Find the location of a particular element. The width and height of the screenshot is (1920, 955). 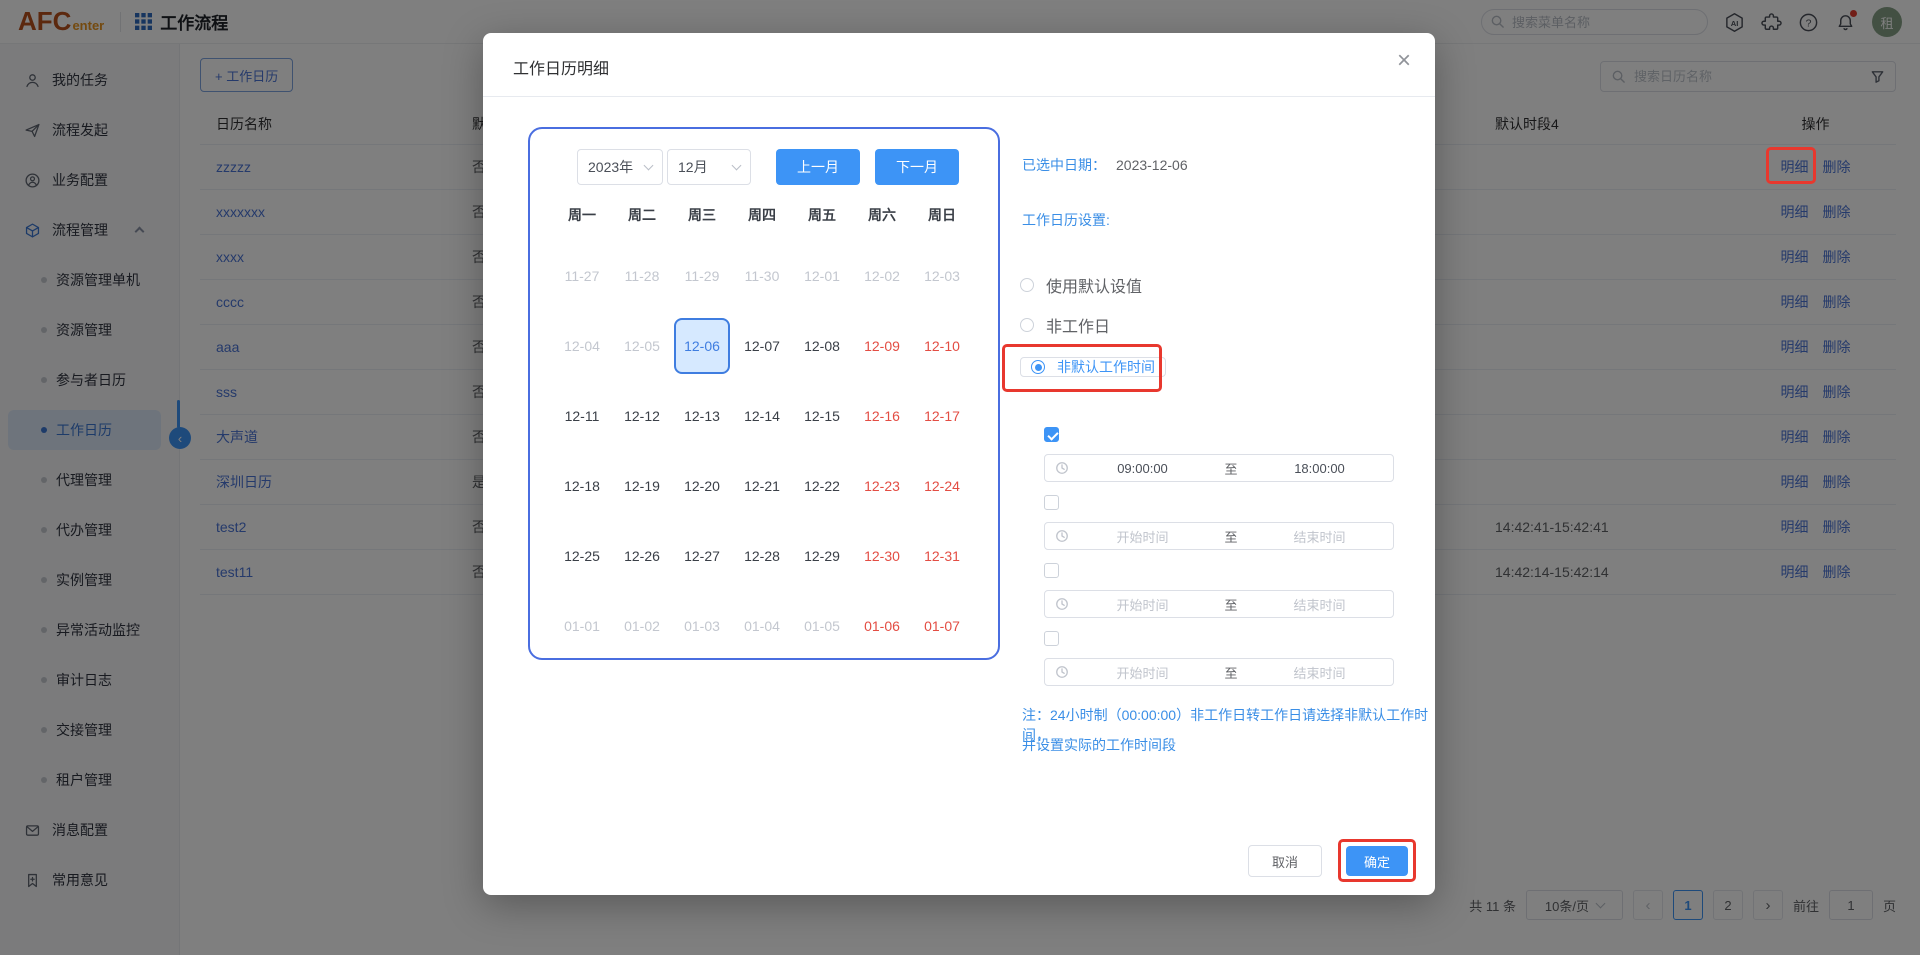

calendar-date: 12-26 is located at coordinates (642, 556).